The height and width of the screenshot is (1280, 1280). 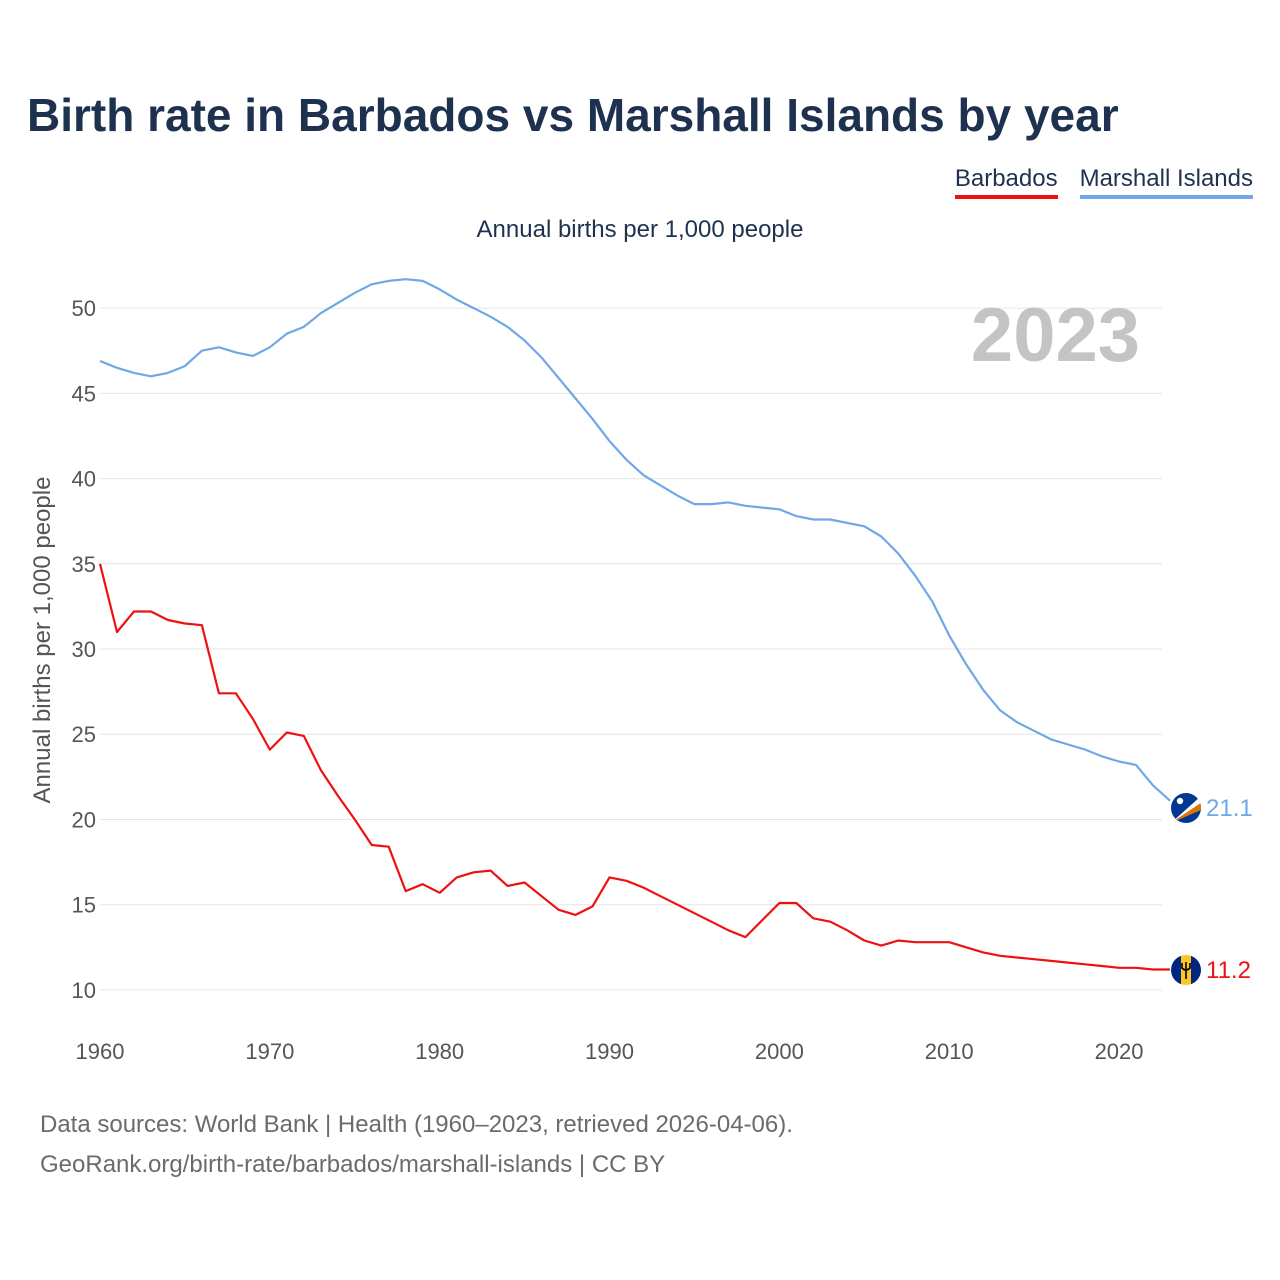 What do you see at coordinates (1119, 1051) in the screenshot?
I see `x-tick-label: 2020` at bounding box center [1119, 1051].